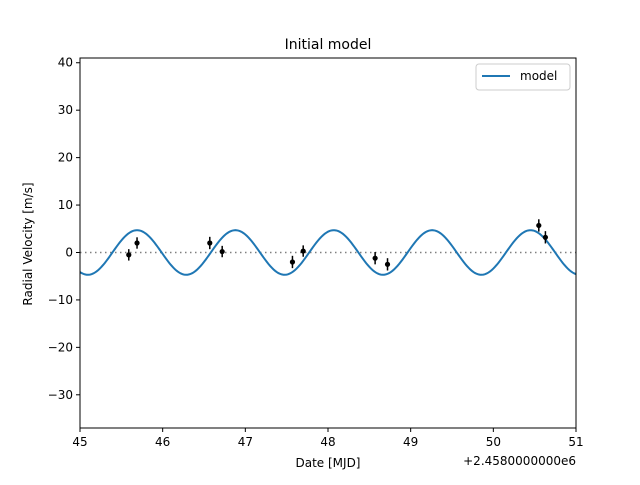  What do you see at coordinates (575, 442) in the screenshot?
I see `x-tick-label: 51` at bounding box center [575, 442].